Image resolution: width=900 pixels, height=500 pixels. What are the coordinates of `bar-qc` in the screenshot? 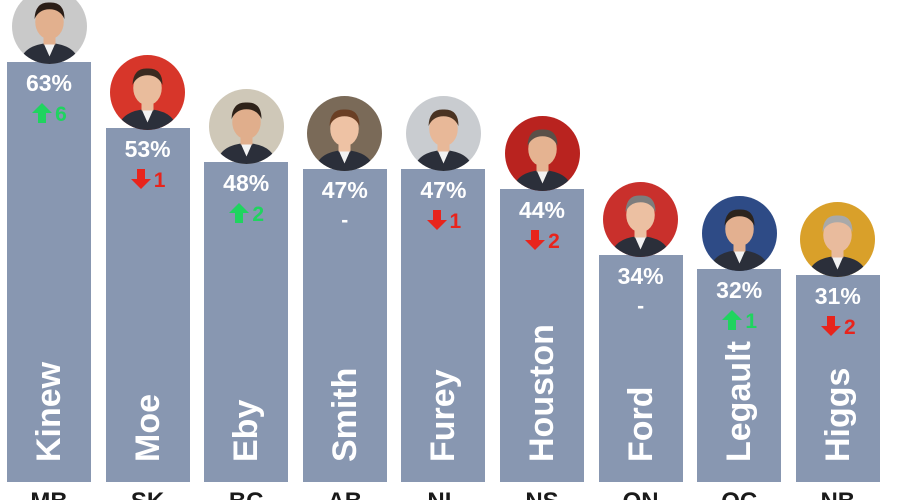 It's located at (739, 375).